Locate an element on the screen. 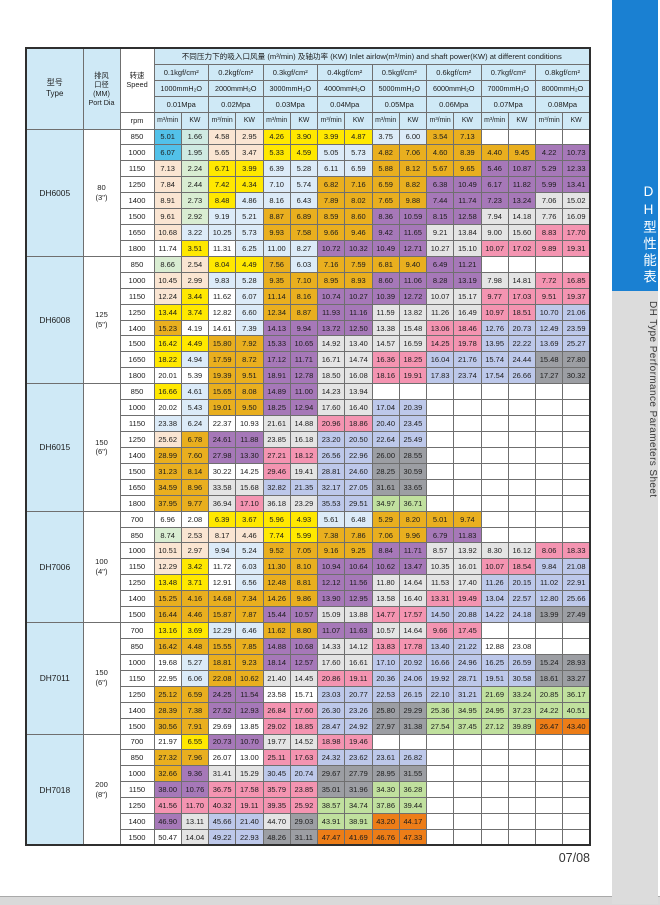 The image size is (660, 905). flow-value-cell: 45.66 is located at coordinates (222, 822).